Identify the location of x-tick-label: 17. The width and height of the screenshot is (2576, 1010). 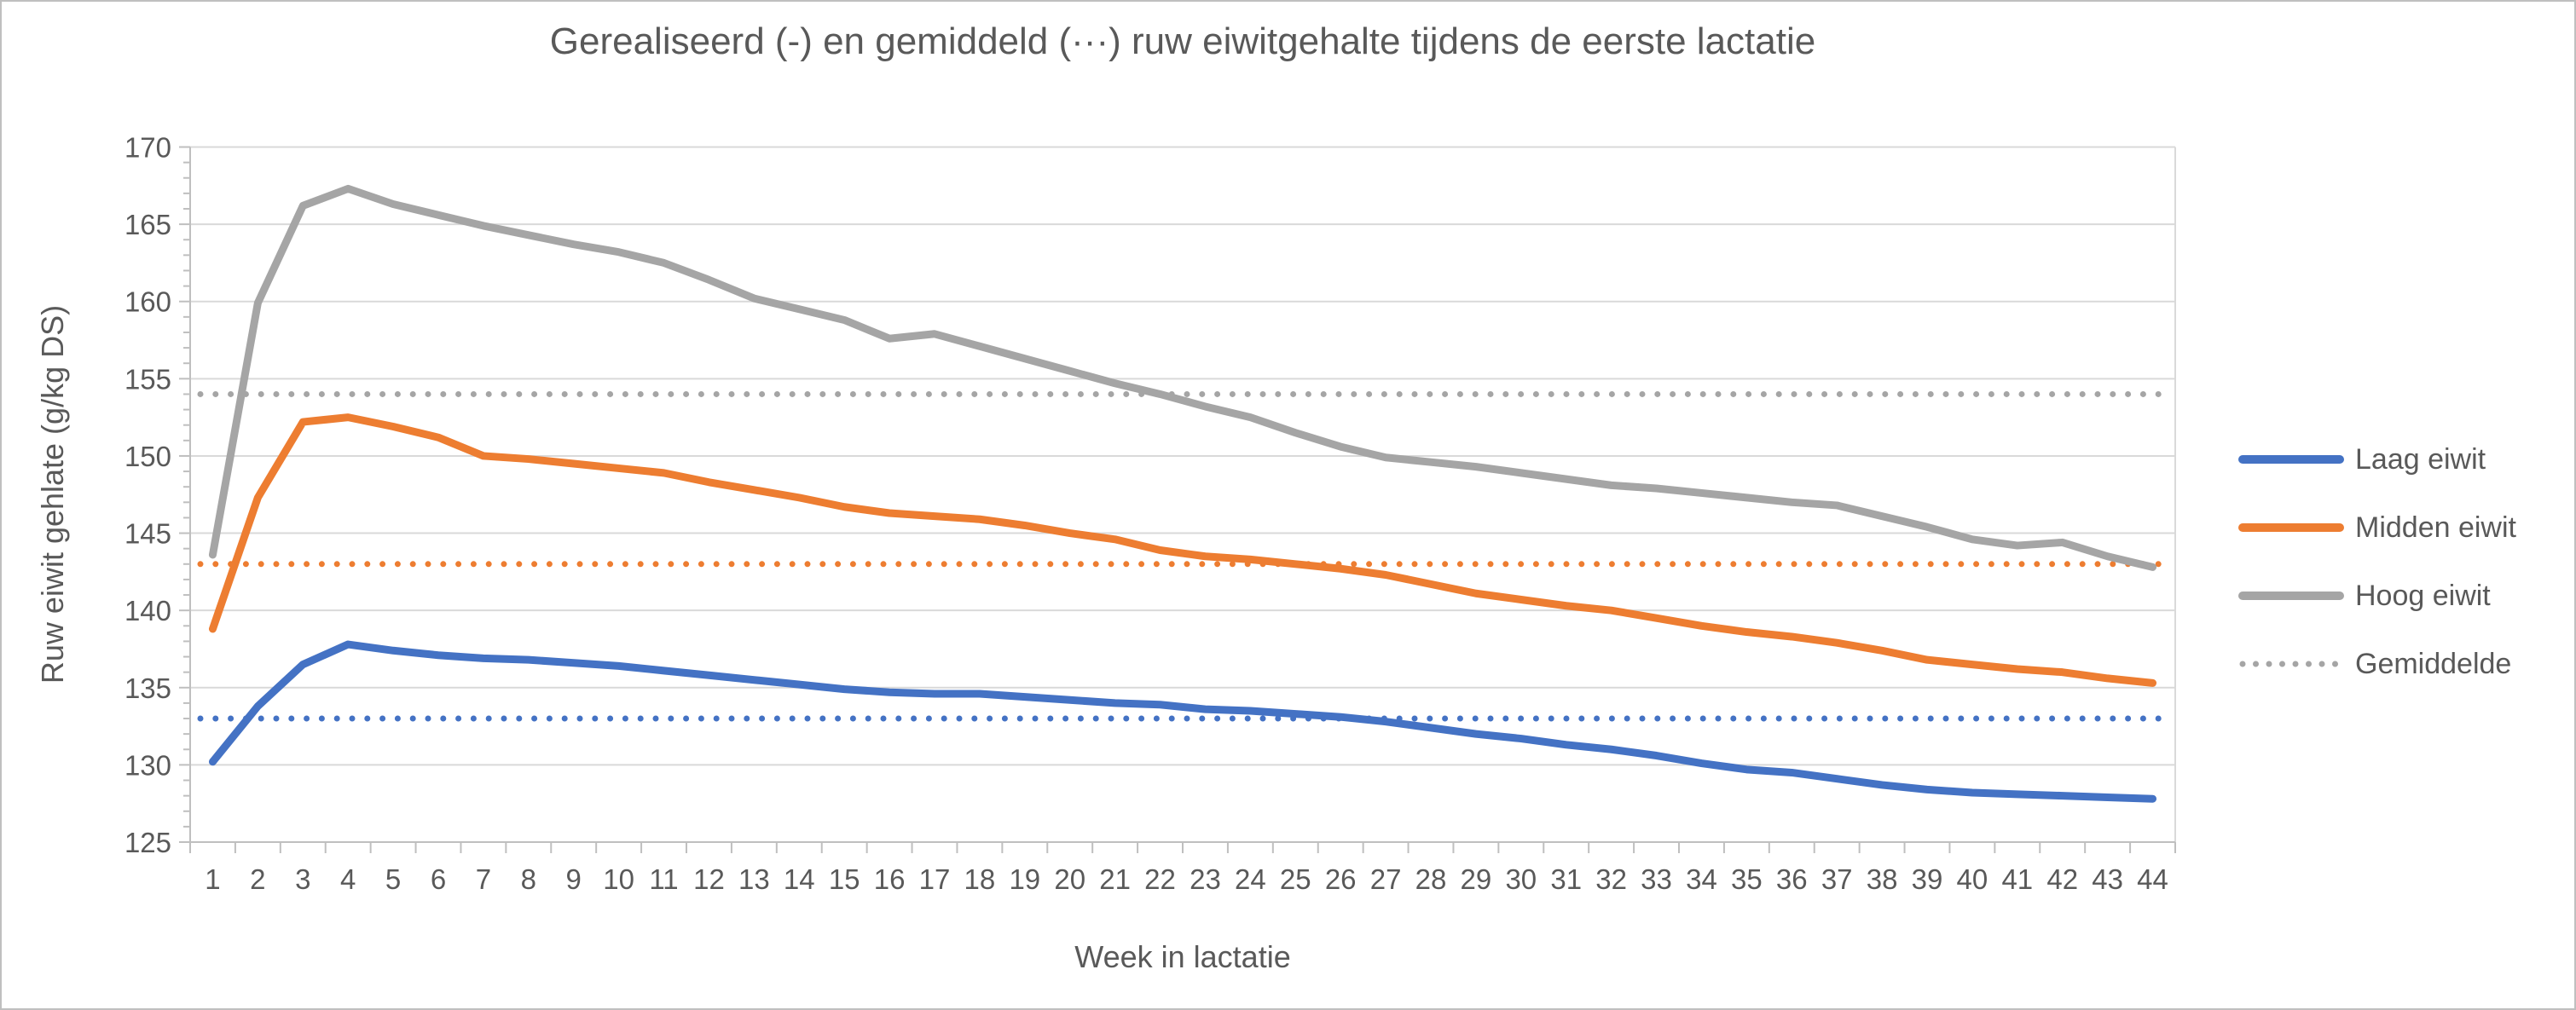
(935, 879).